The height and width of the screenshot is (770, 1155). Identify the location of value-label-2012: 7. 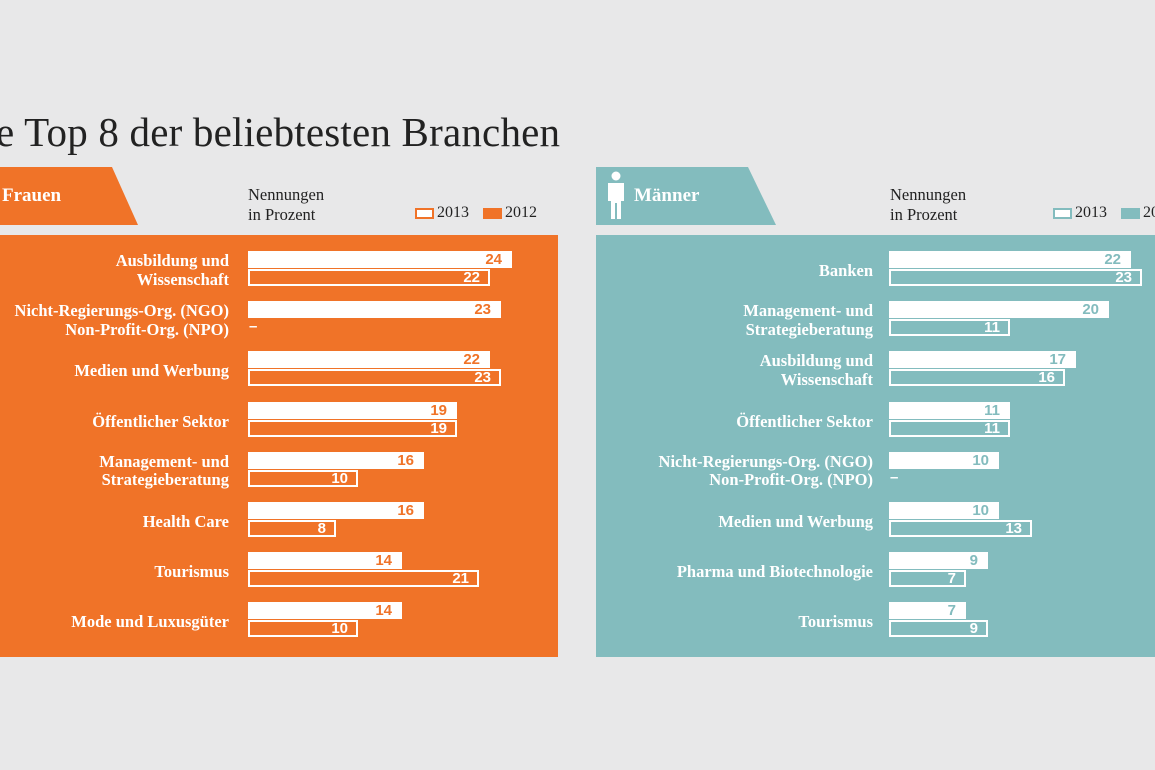
(951, 579).